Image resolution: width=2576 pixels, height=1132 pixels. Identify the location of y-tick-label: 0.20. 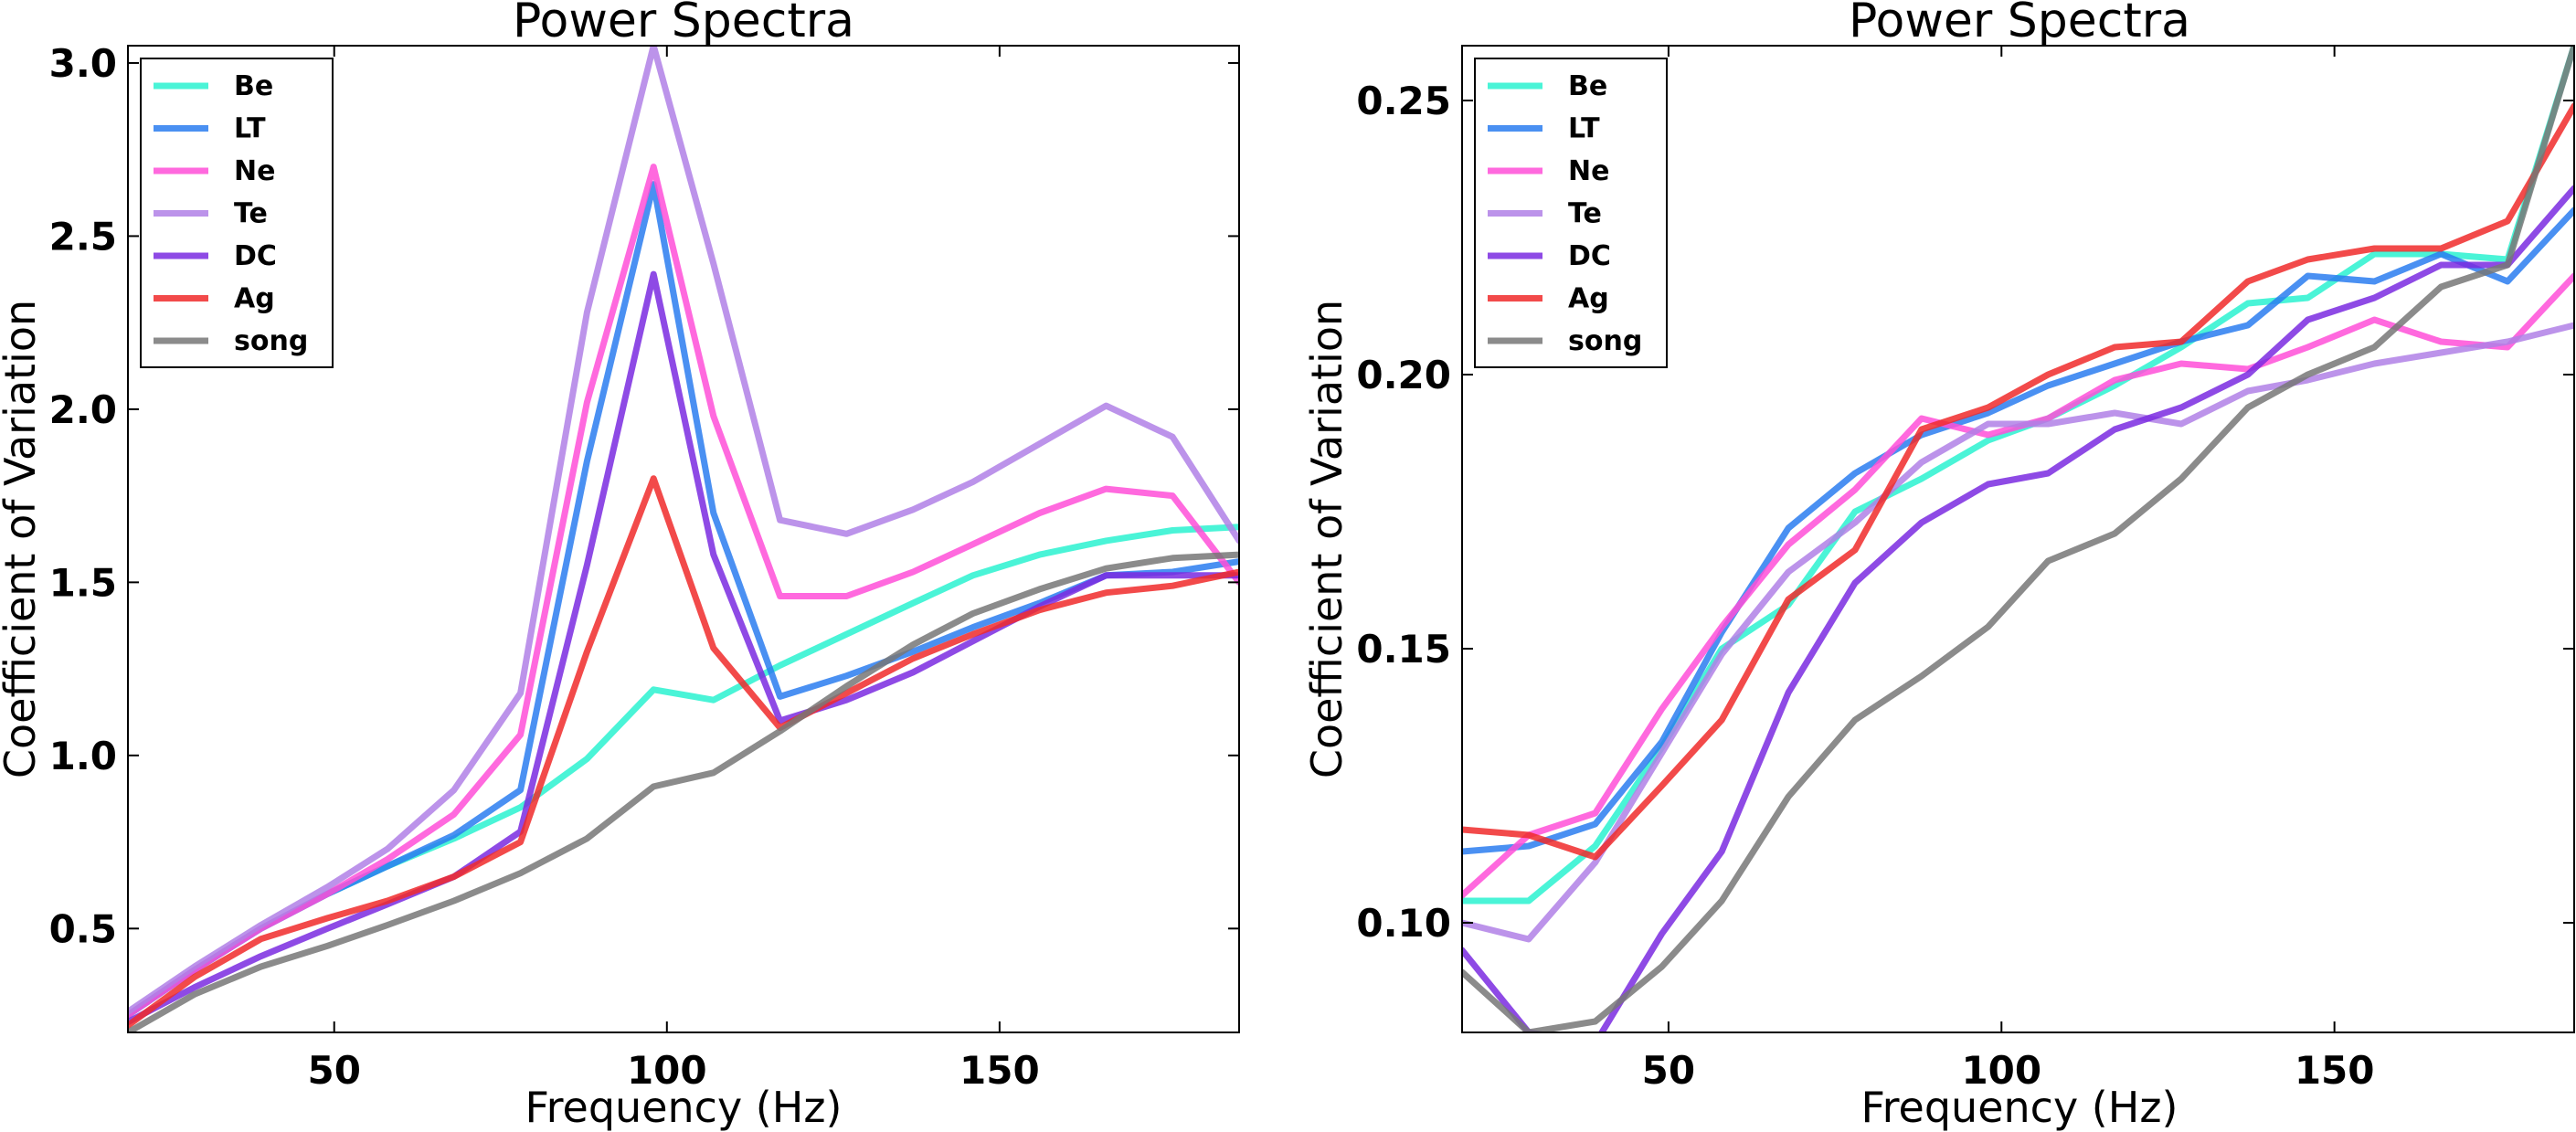
(1403, 375).